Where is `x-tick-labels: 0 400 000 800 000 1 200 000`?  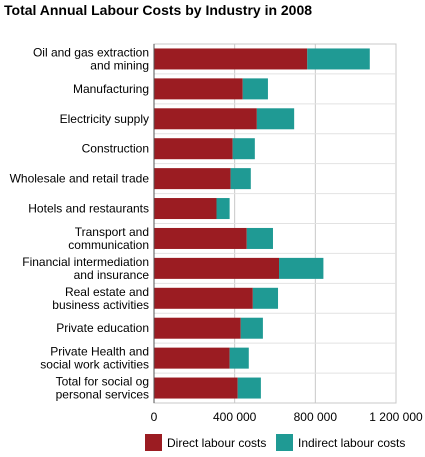
x-tick-labels: 0 400 000 800 000 1 200 000 is located at coordinates (287, 417).